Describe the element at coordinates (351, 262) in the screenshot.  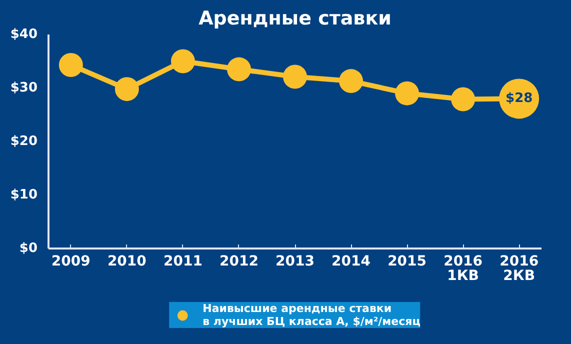
I see `x-tick-label: 2014` at that location.